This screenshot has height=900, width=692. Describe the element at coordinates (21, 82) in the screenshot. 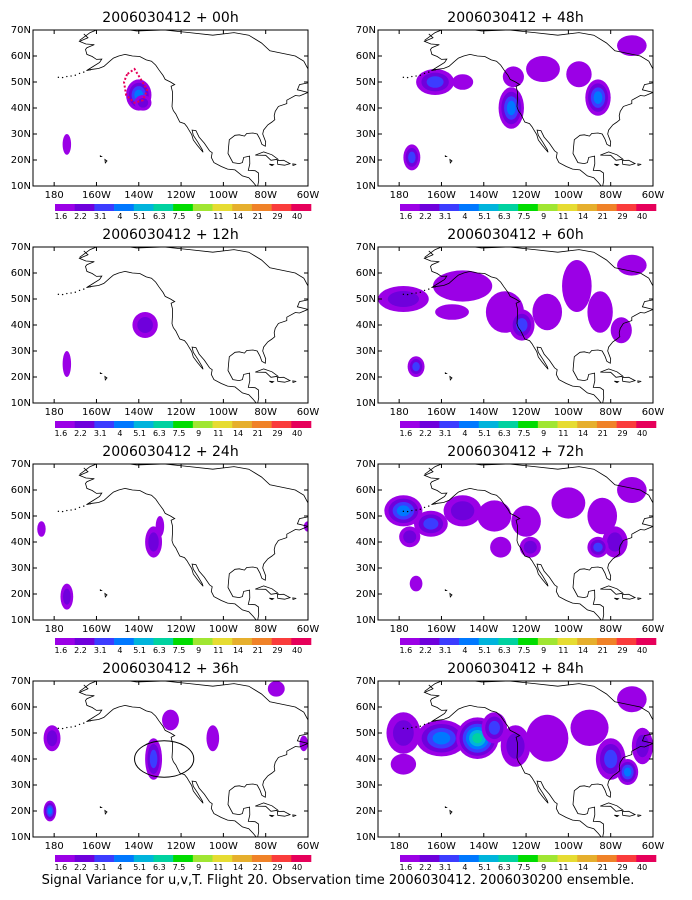

I see `lat-label: 50N` at that location.